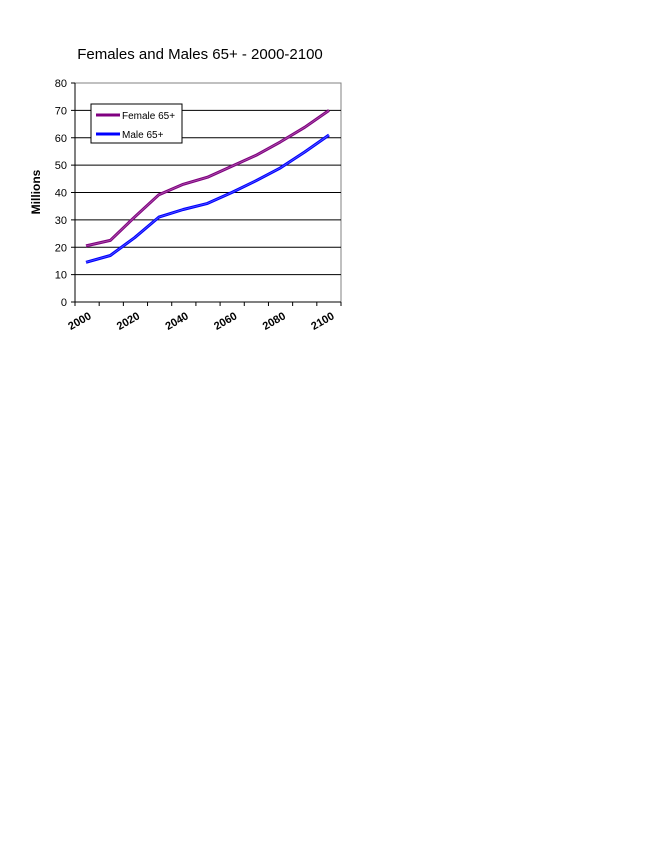 The image size is (672, 864). What do you see at coordinates (274, 321) in the screenshot?
I see `x-tick-label: 2080` at bounding box center [274, 321].